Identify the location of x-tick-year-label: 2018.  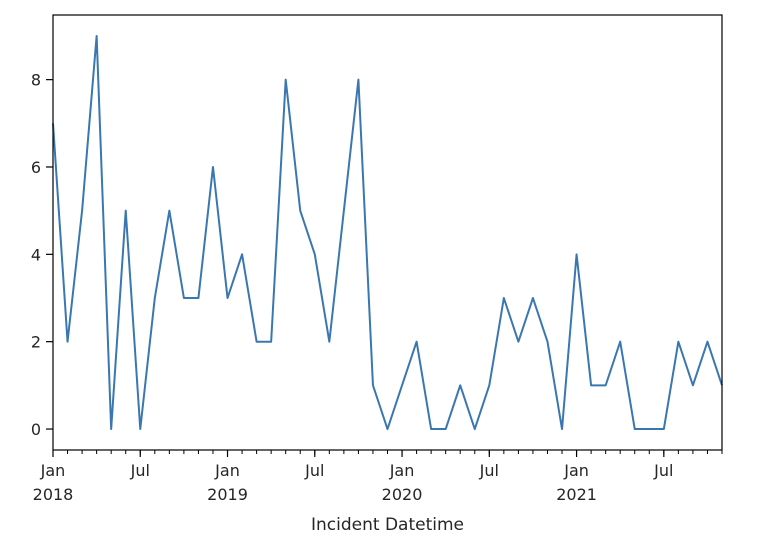
(53, 494).